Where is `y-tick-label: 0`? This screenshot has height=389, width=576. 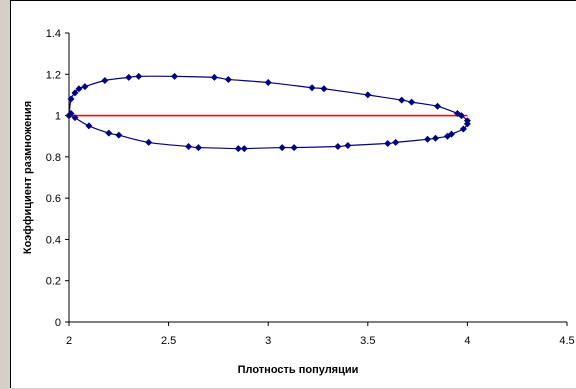 y-tick-label: 0 is located at coordinates (58, 323).